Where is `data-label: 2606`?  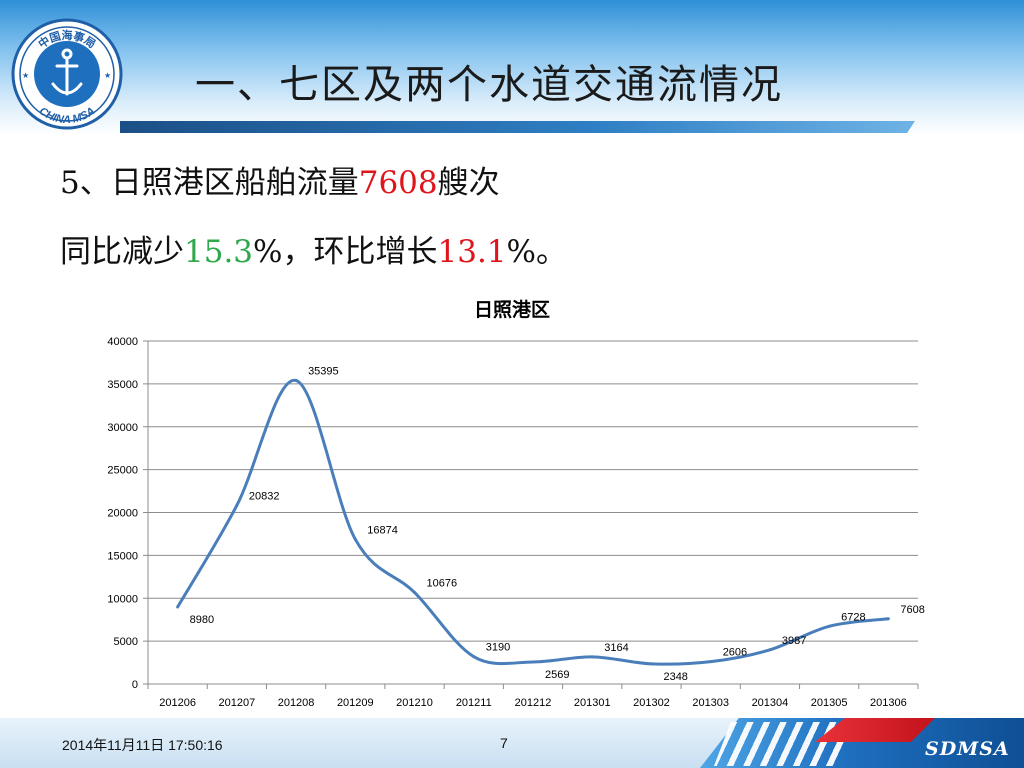
data-label: 2606 is located at coordinates (735, 653).